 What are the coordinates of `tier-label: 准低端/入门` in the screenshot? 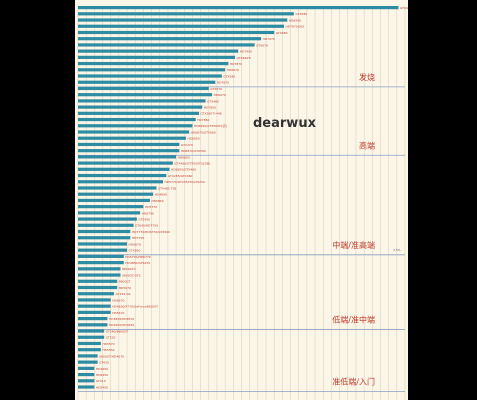 It's located at (353, 382).